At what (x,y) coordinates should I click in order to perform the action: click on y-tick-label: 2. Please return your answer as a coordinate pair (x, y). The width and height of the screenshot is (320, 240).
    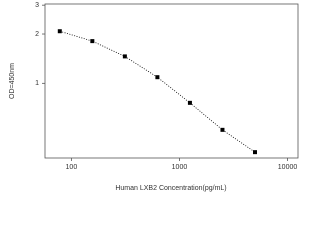
    Looking at the image, I should click on (37, 34).